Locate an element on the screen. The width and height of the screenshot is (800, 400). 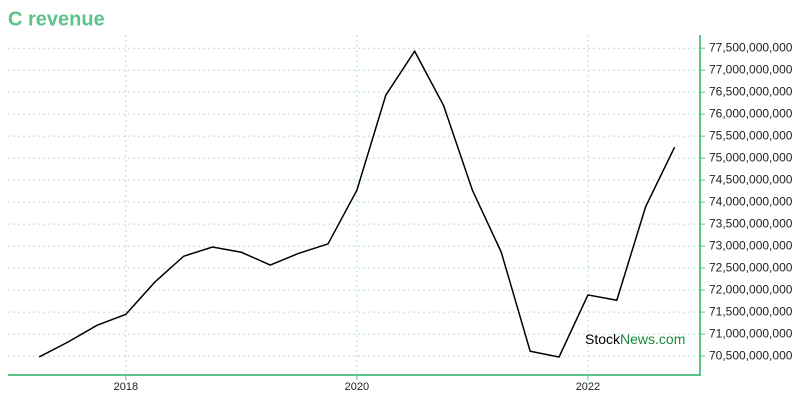
y-tick-label: 73,000,000,000 is located at coordinates (751, 245).